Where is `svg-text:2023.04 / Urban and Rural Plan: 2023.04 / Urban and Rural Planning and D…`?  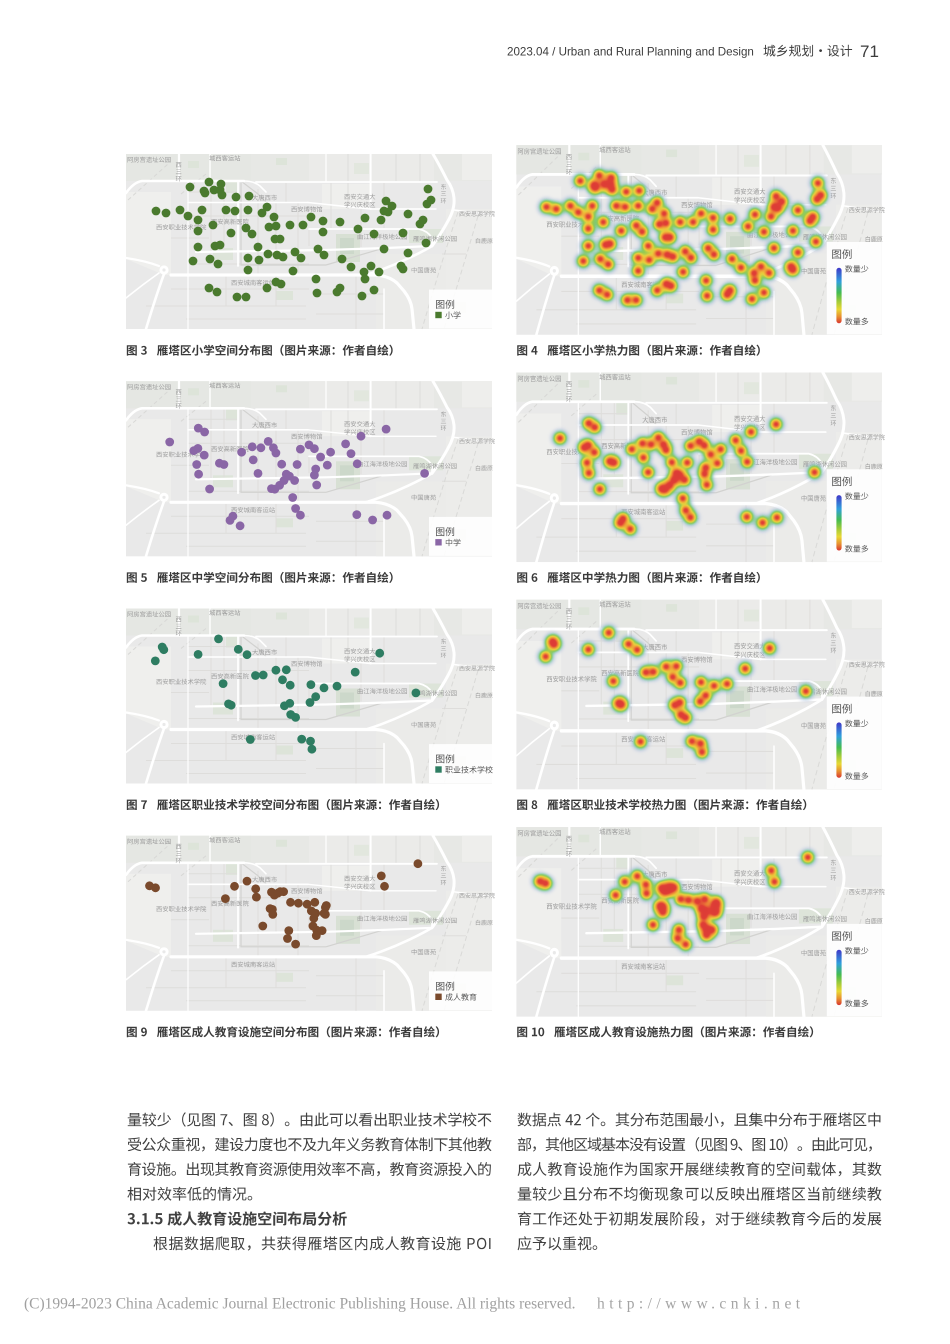 svg-text:2023.04 / Urban and Rural Plan: 2023.04 / Urban and Rural Planning and D… is located at coordinates (630, 52).